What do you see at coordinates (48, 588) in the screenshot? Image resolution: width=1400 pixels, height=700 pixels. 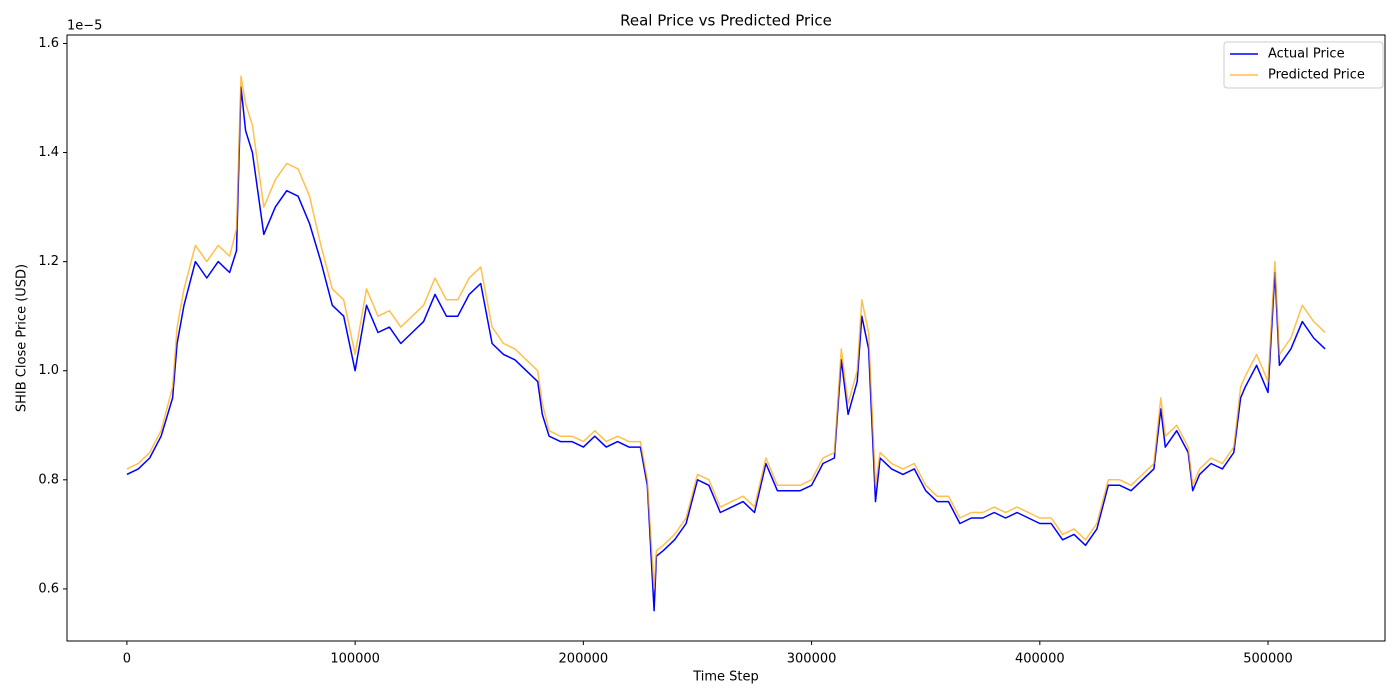 I see `y-tick-label: 0.6` at bounding box center [48, 588].